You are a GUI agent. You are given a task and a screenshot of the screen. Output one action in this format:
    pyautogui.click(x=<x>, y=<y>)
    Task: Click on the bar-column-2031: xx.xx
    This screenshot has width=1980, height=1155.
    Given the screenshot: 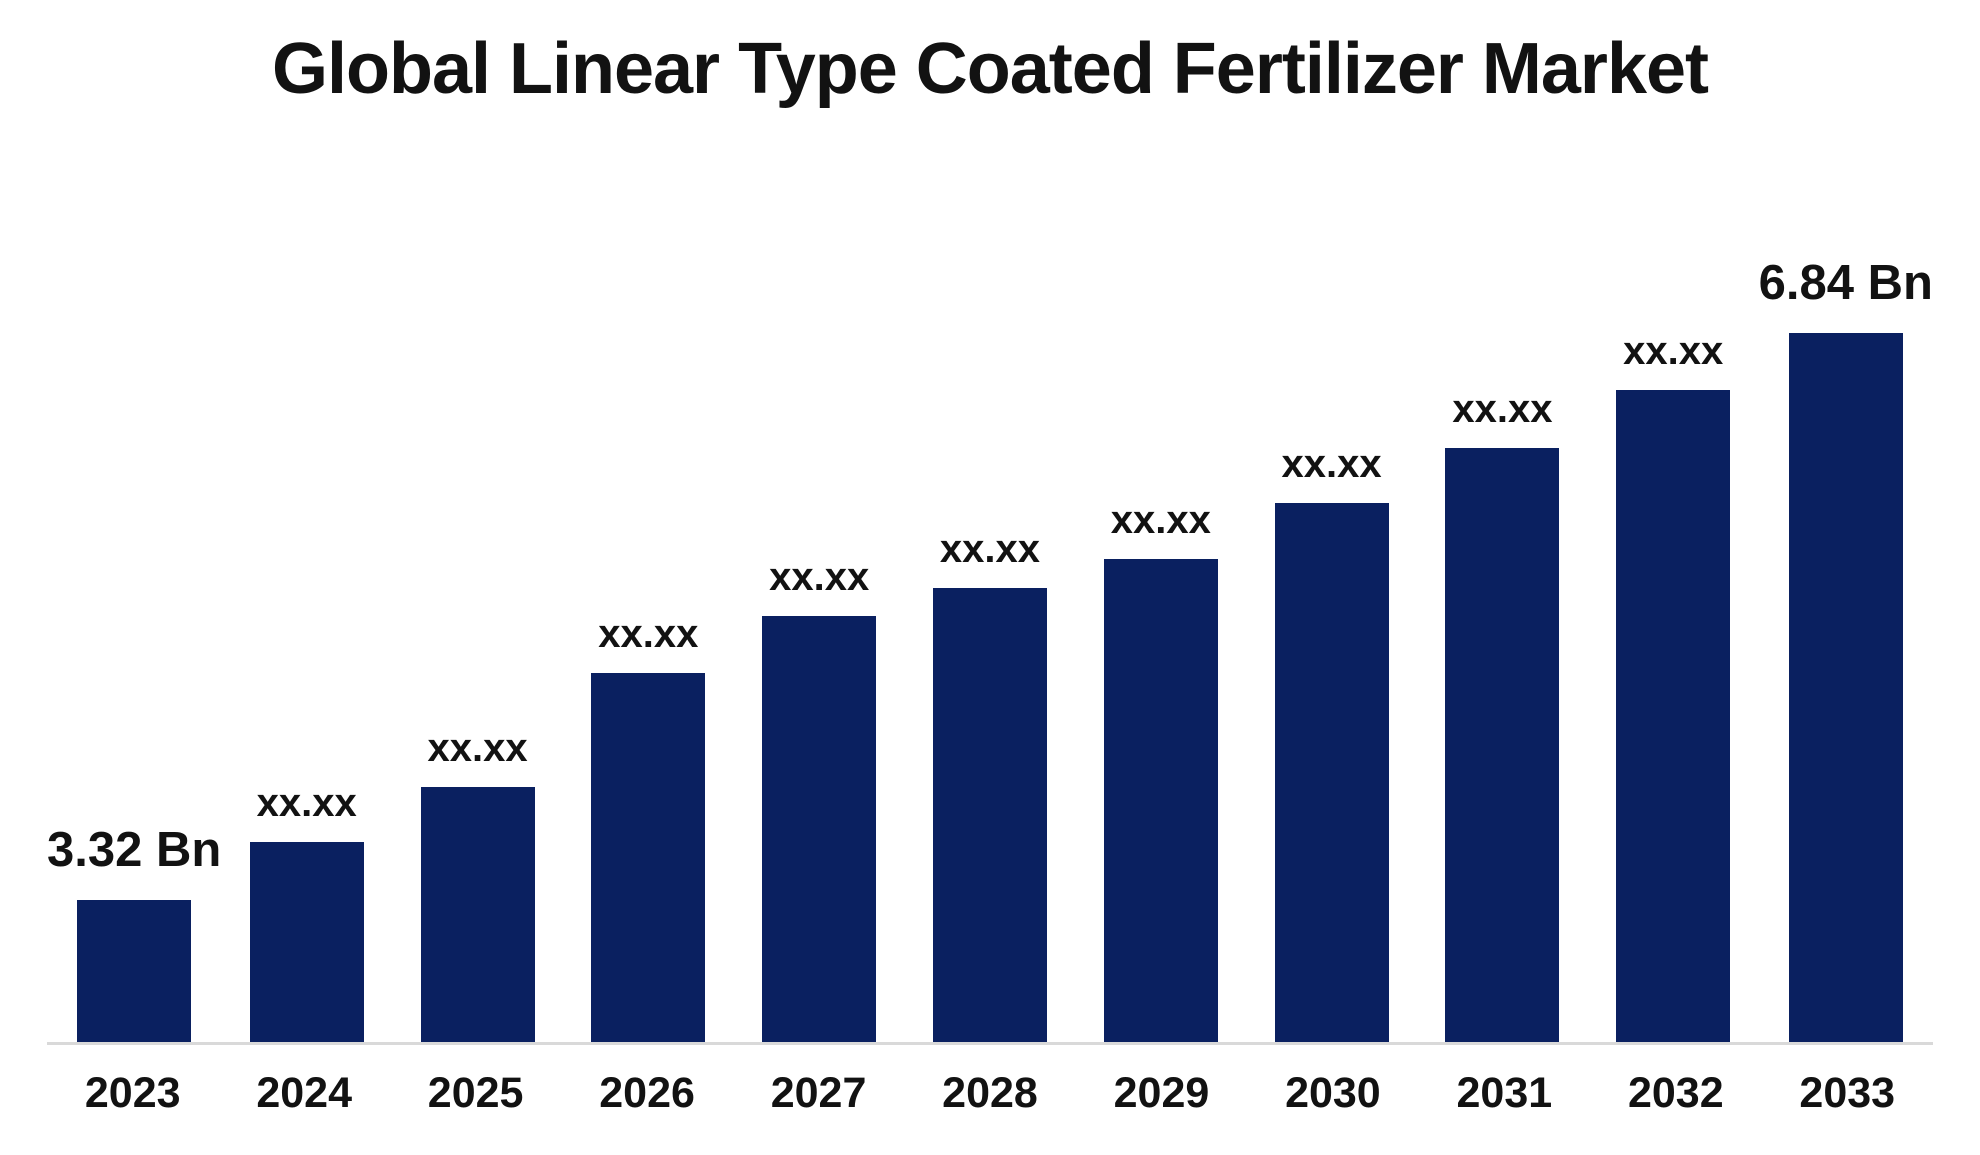 What is the action you would take?
    pyautogui.click(x=1502, y=521)
    